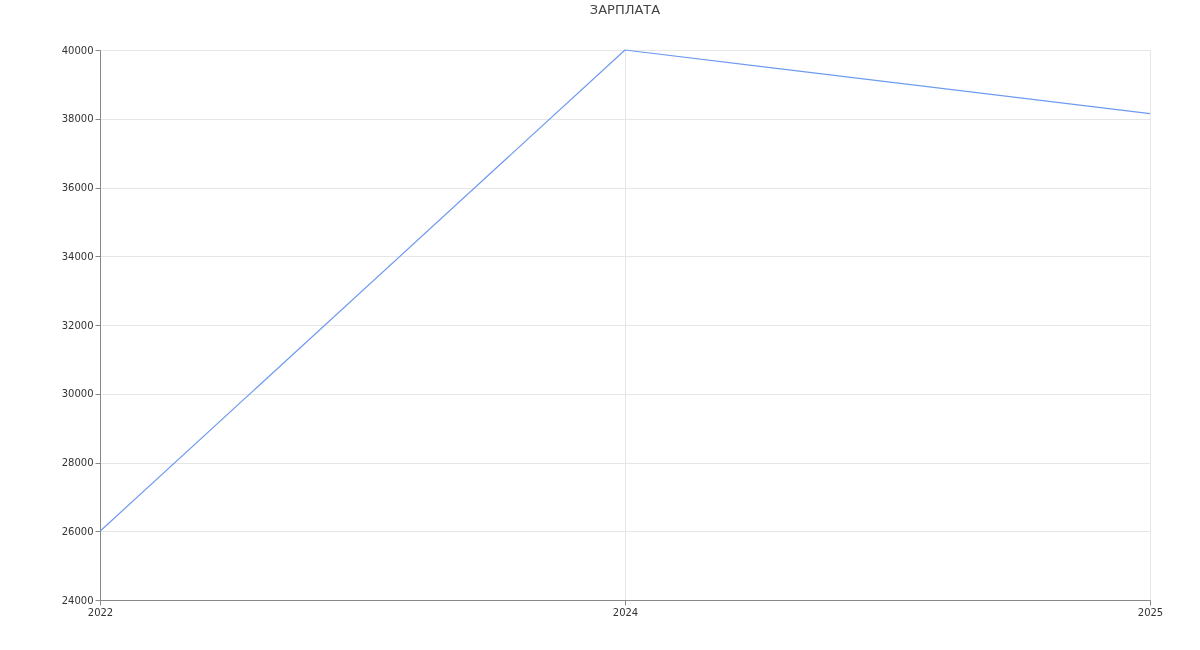  Describe the element at coordinates (1150, 612) in the screenshot. I see `x-tick-label: 2025` at that location.